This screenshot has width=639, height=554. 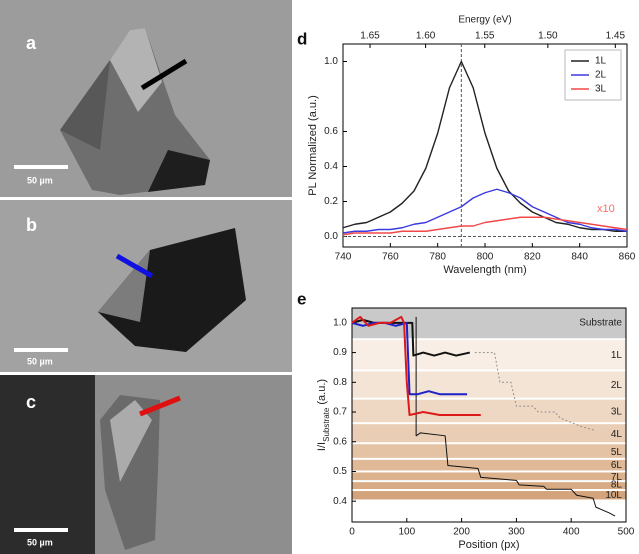 I want to click on x2-tick-label: 1.45, so click(x=616, y=36).